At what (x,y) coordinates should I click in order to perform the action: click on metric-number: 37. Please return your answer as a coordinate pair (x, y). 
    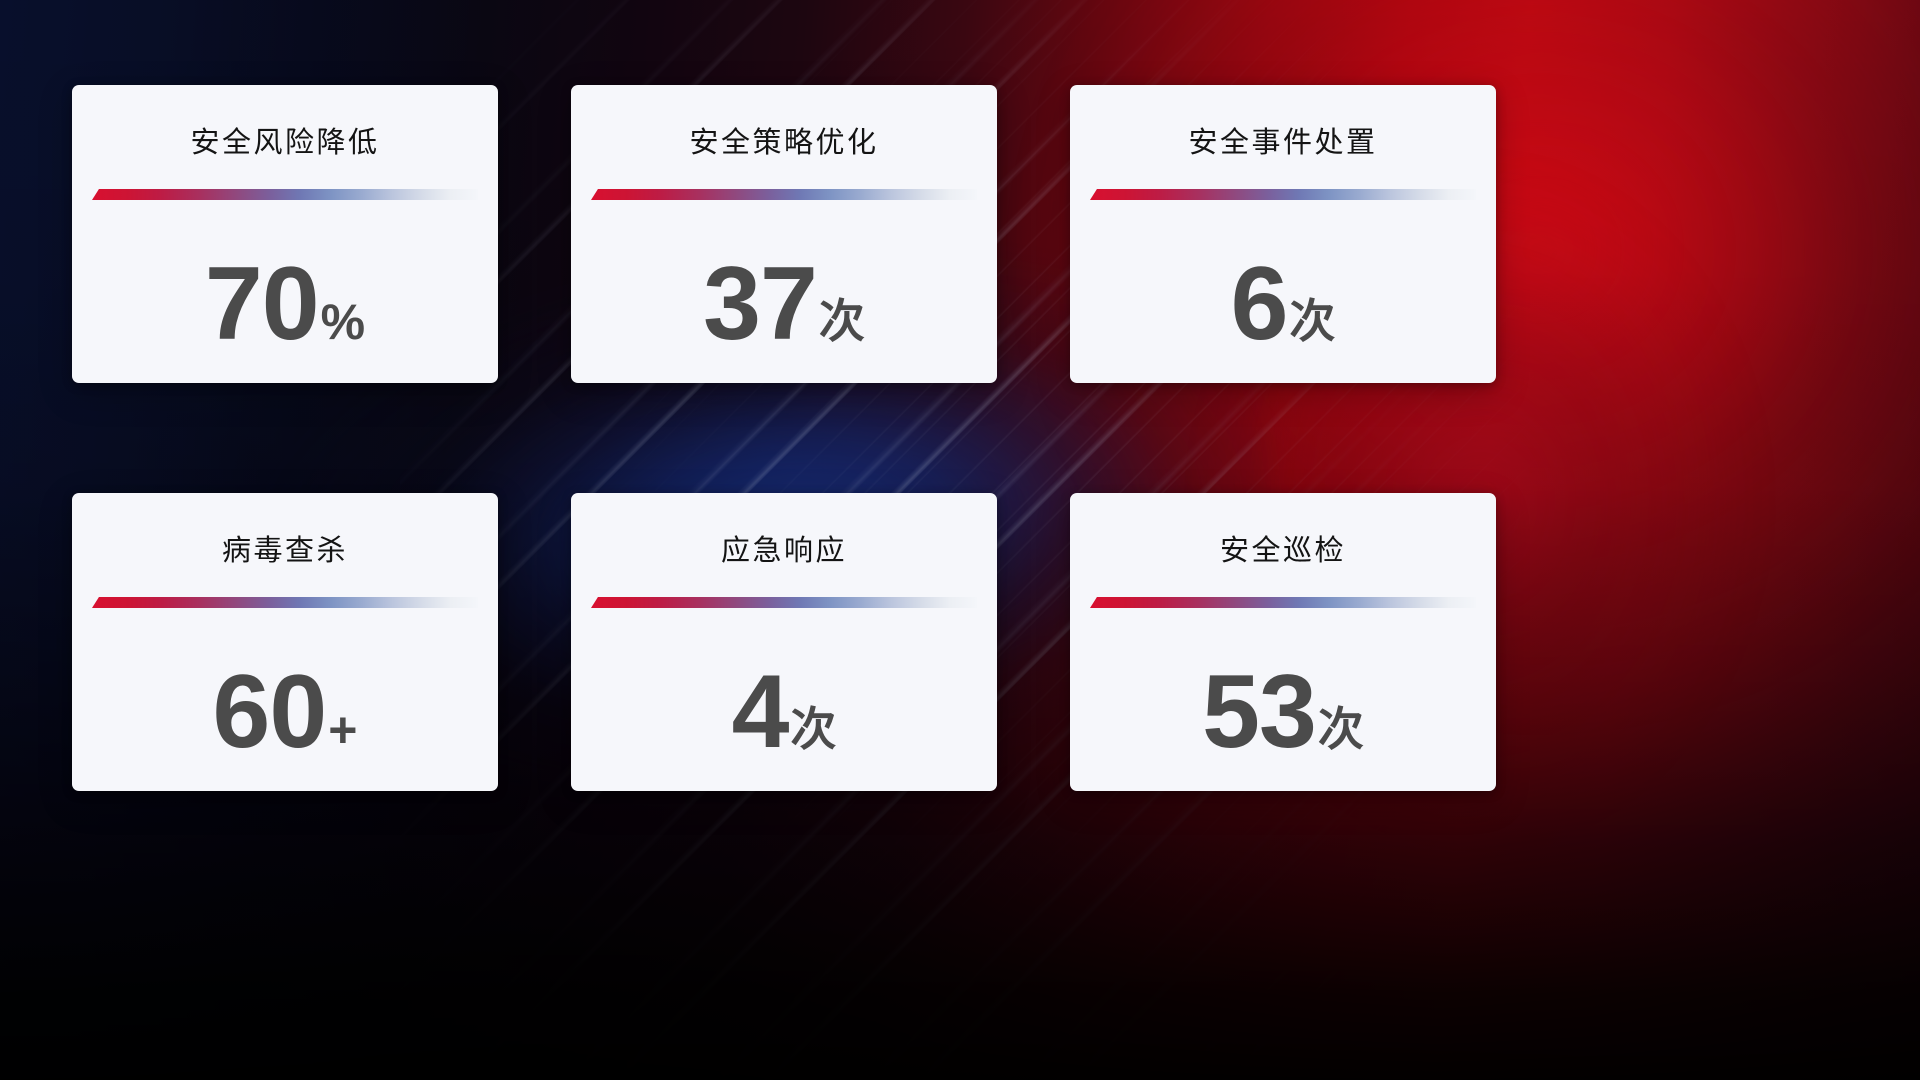
    Looking at the image, I should click on (760, 303).